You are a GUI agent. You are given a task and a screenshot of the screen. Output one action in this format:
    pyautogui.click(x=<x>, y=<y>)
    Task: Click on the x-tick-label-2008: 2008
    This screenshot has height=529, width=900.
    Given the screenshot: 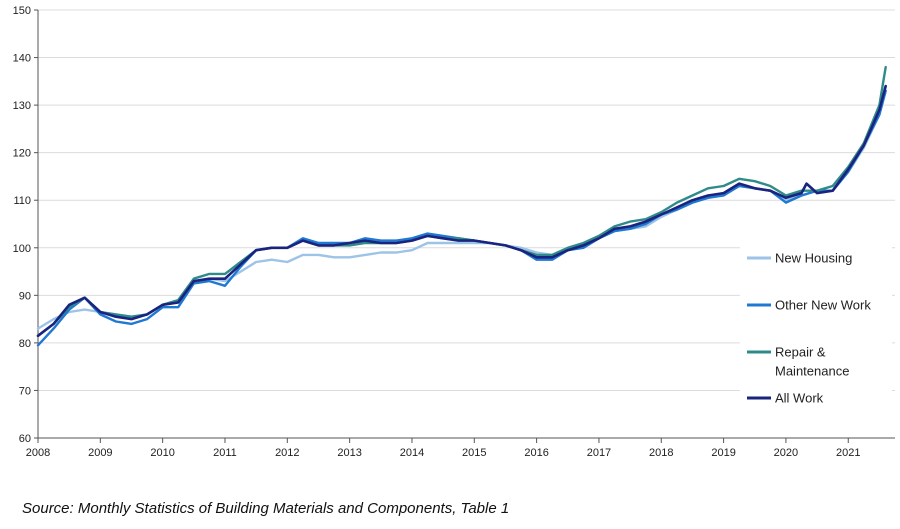 What is the action you would take?
    pyautogui.click(x=38, y=453)
    